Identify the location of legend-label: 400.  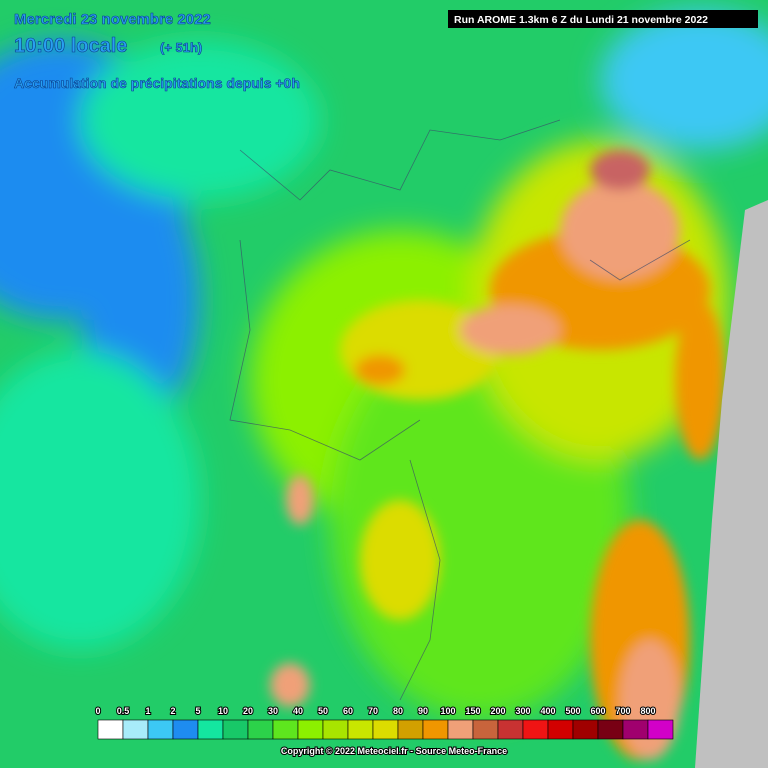
(547, 711).